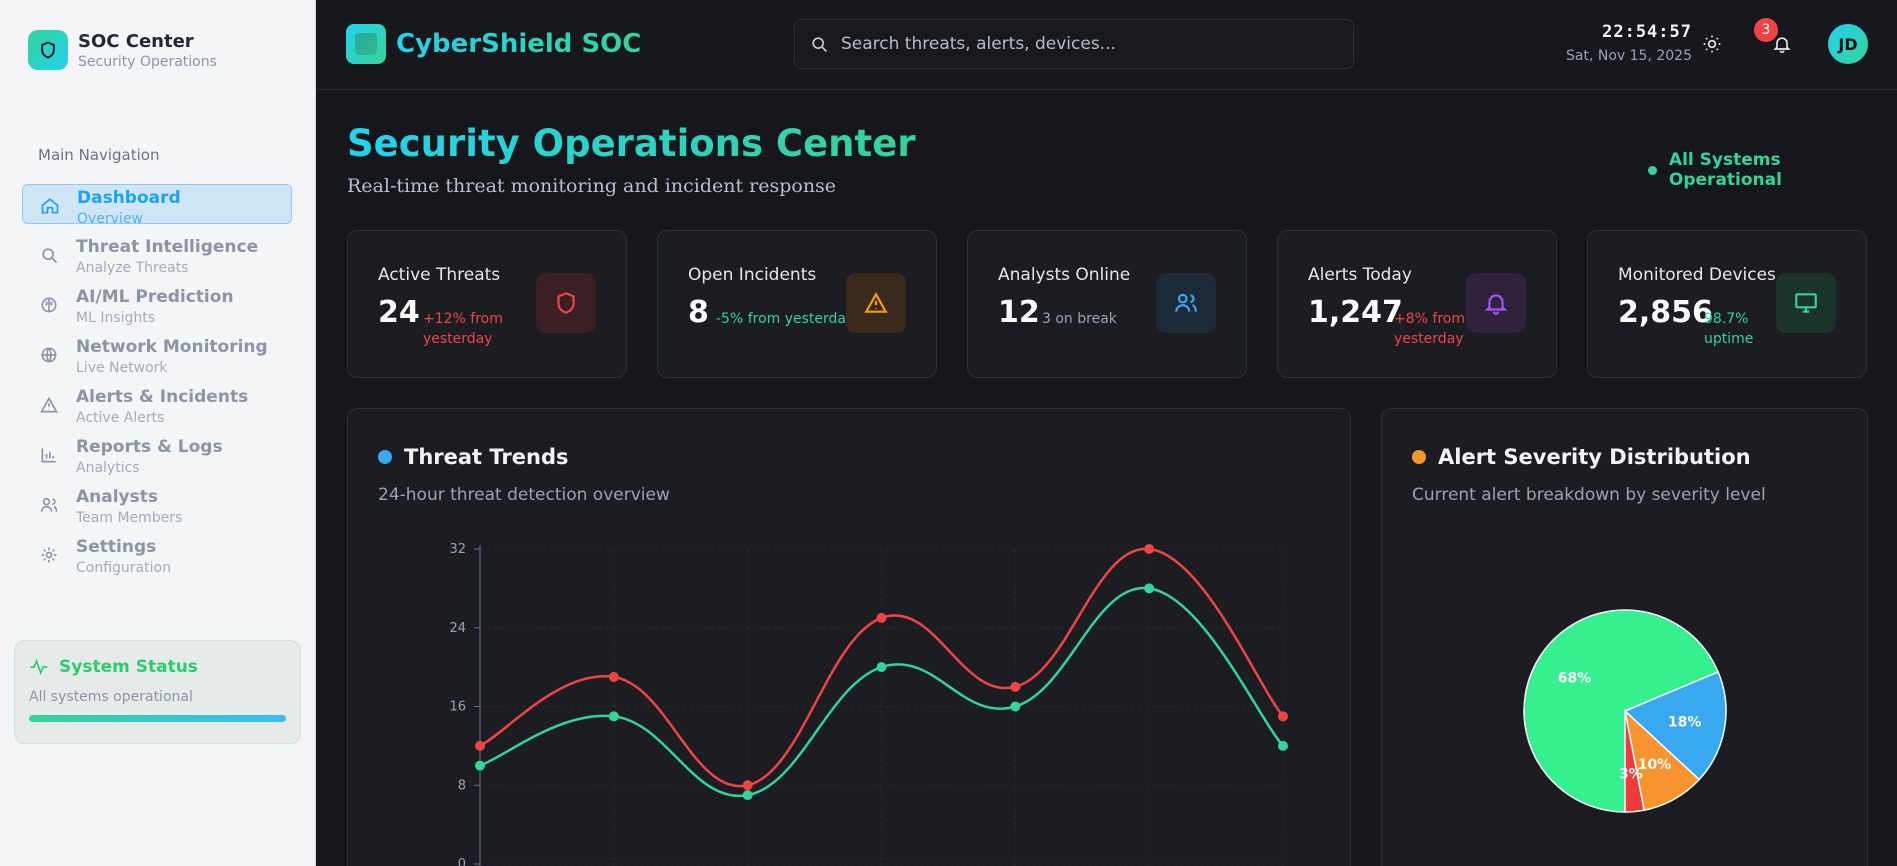 This screenshot has width=1897, height=866. I want to click on sidebar-item-network-monitoring: Network Monitoring Live Network, so click(157, 359).